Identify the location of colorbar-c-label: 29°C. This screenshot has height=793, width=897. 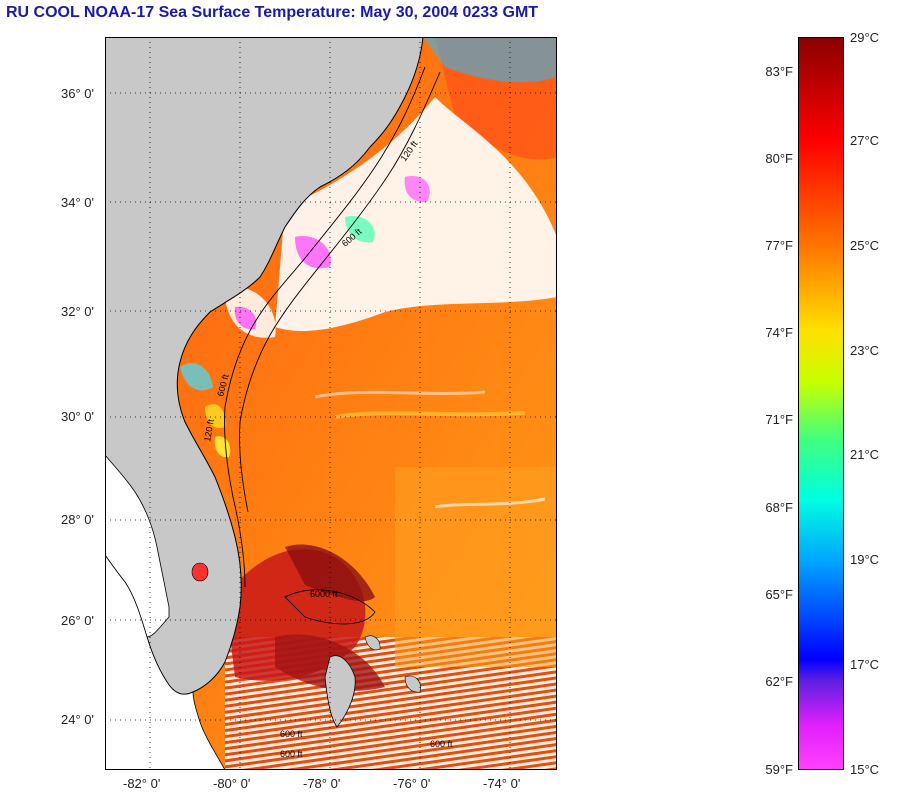
(865, 37).